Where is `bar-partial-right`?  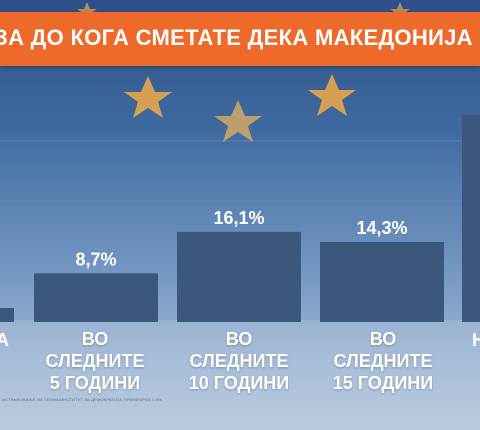 bar-partial-right is located at coordinates (471, 218).